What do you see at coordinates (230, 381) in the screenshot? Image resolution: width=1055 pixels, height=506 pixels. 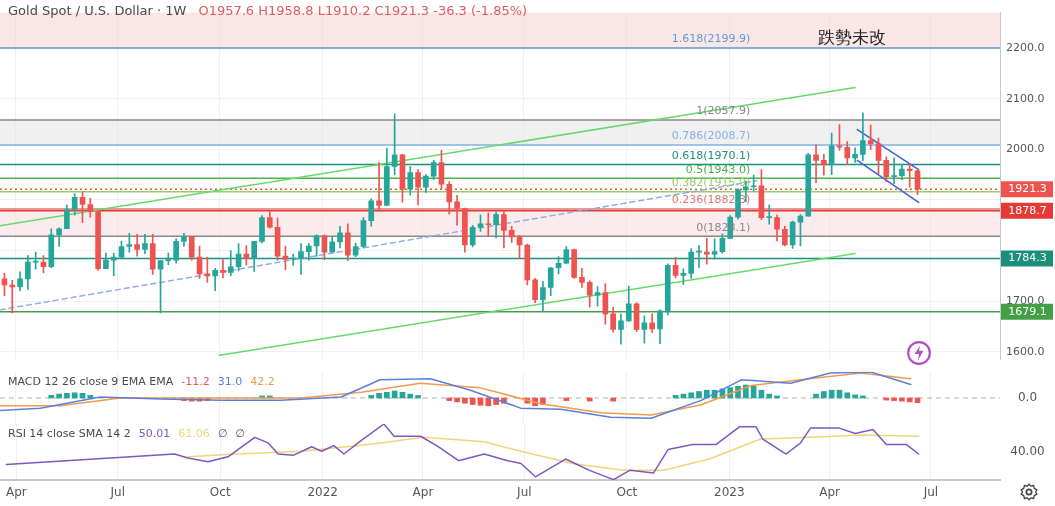 I see `annotation: 31.0` at bounding box center [230, 381].